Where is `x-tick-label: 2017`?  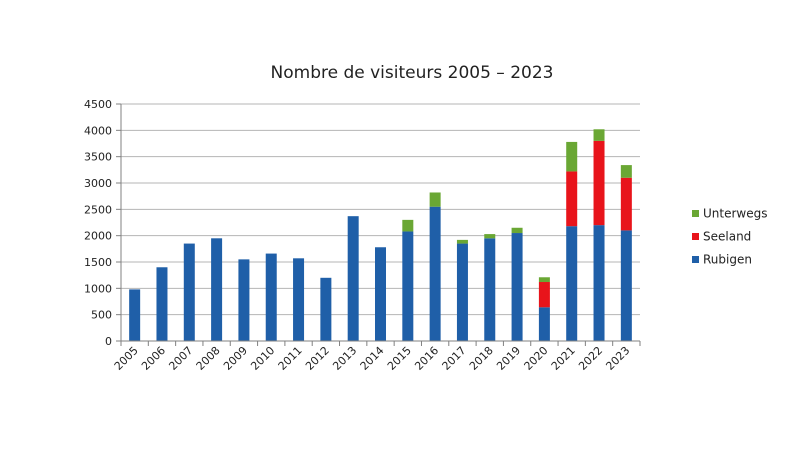 x-tick-label: 2017 is located at coordinates (454, 358).